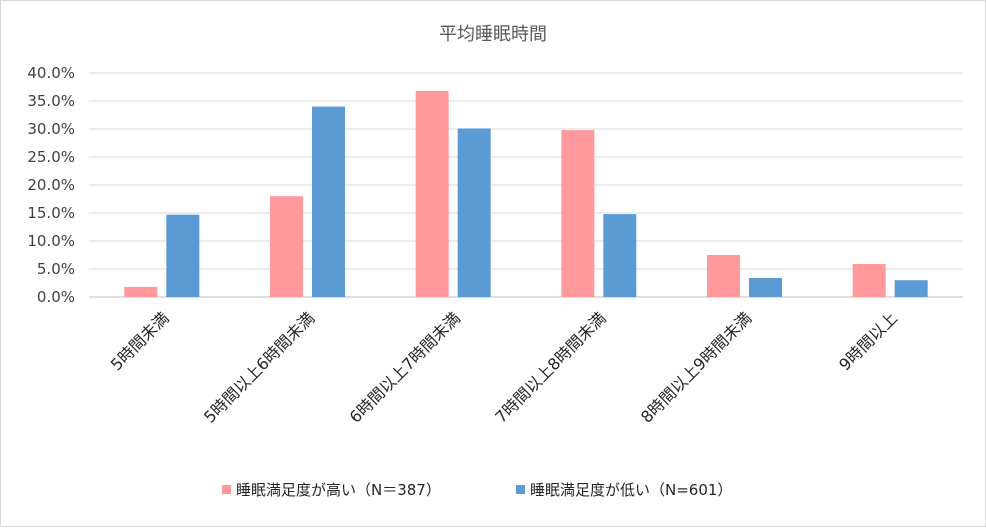 The height and width of the screenshot is (531, 986). I want to click on x-tick-label: 7時間以上8時間未満, so click(550, 367).